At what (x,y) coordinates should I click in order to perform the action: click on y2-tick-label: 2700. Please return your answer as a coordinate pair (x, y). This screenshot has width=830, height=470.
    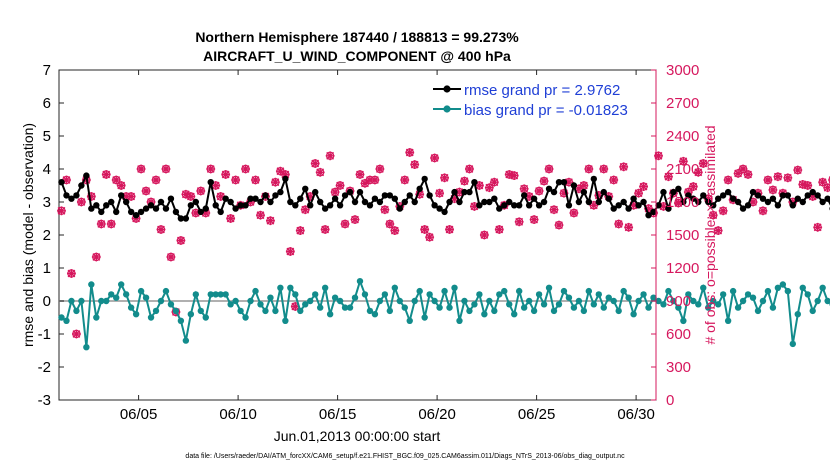
    Looking at the image, I should click on (682, 103).